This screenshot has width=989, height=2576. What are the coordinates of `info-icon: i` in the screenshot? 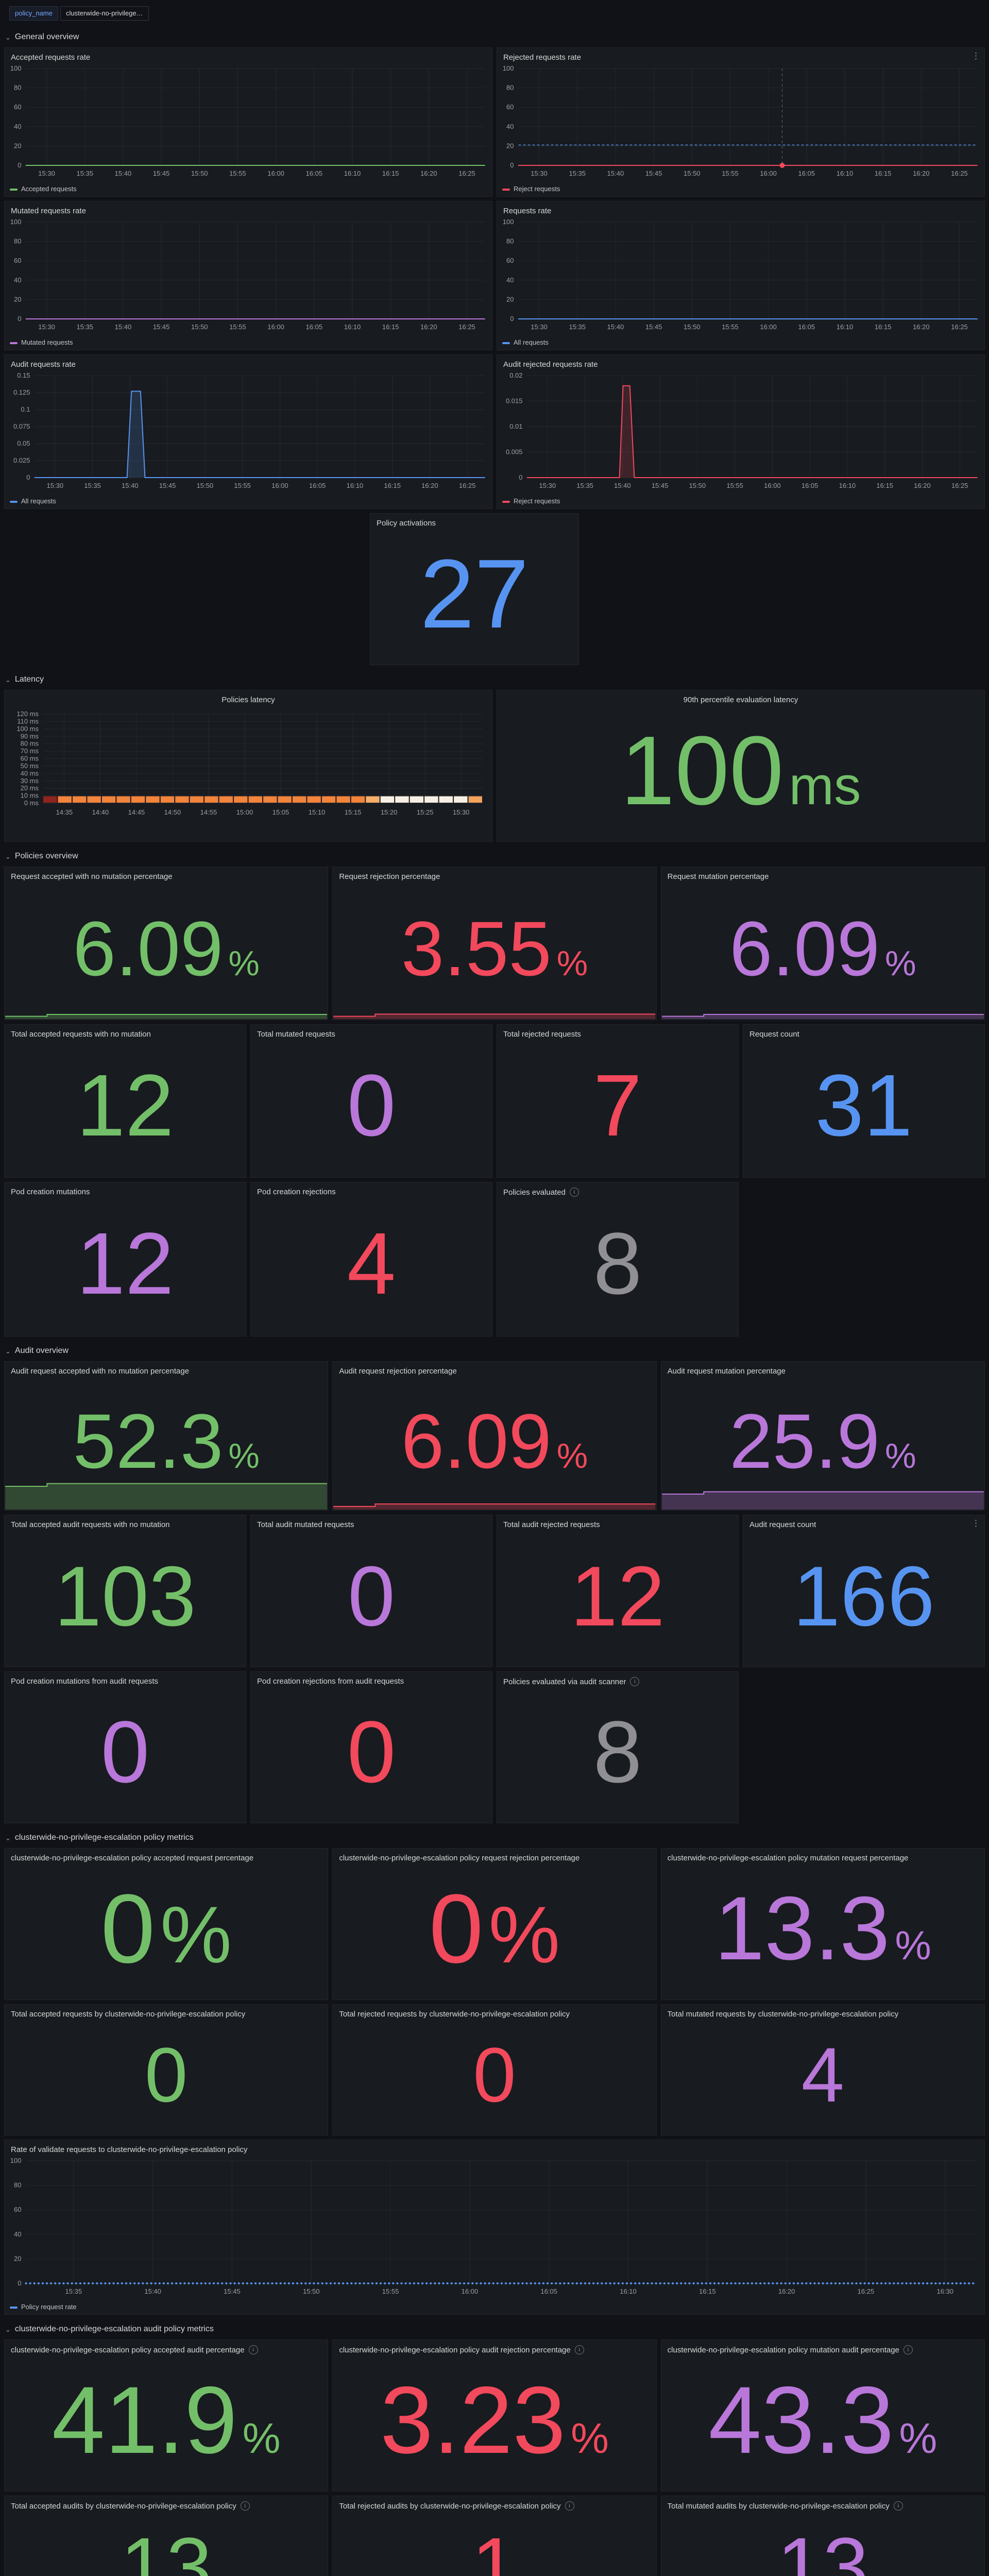 It's located at (253, 2349).